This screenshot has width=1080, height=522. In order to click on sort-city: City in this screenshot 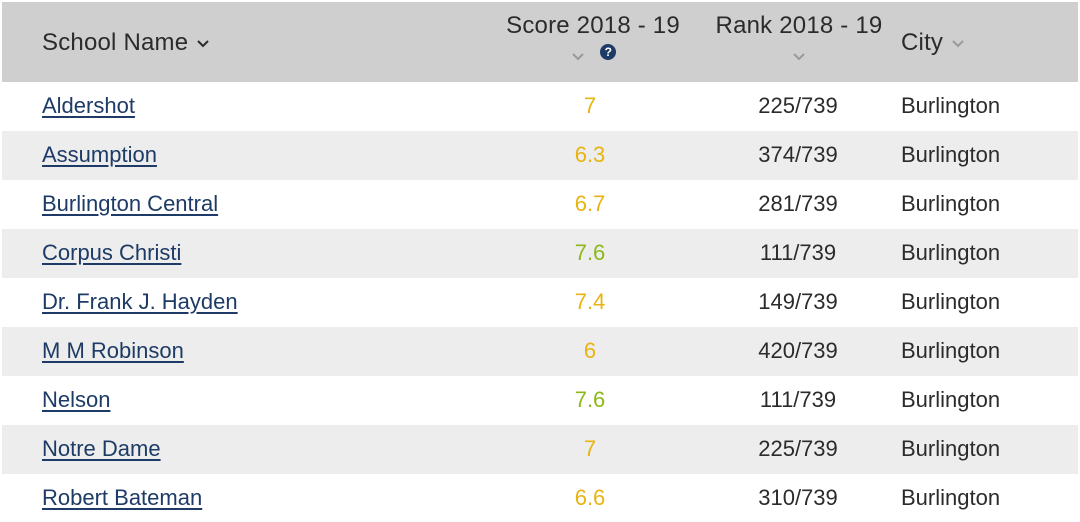, I will do `click(933, 43)`.